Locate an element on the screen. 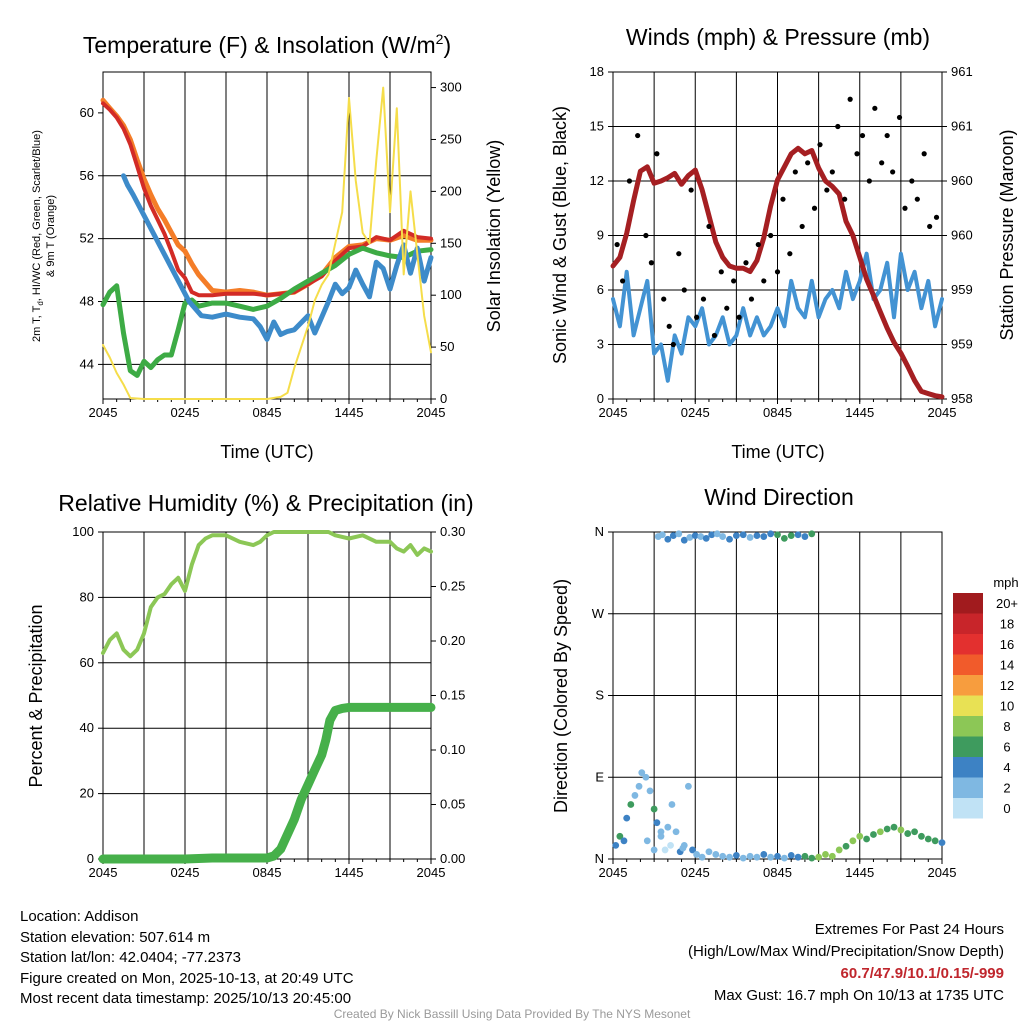 The width and height of the screenshot is (1024, 1024). colorbar-label: 8 is located at coordinates (1006, 726).